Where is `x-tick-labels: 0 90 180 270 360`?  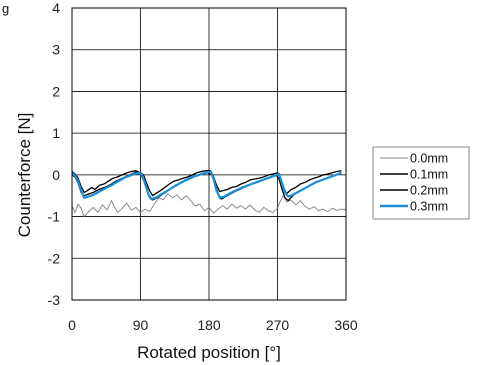 x-tick-labels: 0 90 180 270 360 is located at coordinates (213, 325).